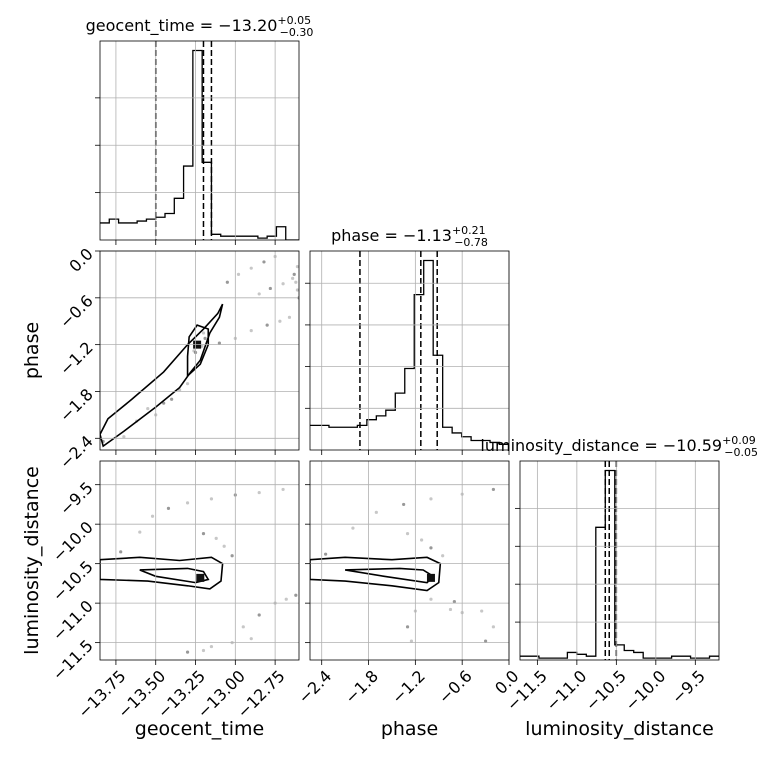 The image size is (760, 760). Describe the element at coordinates (76, 405) in the screenshot. I see `y-tick-label: −1.8` at that location.